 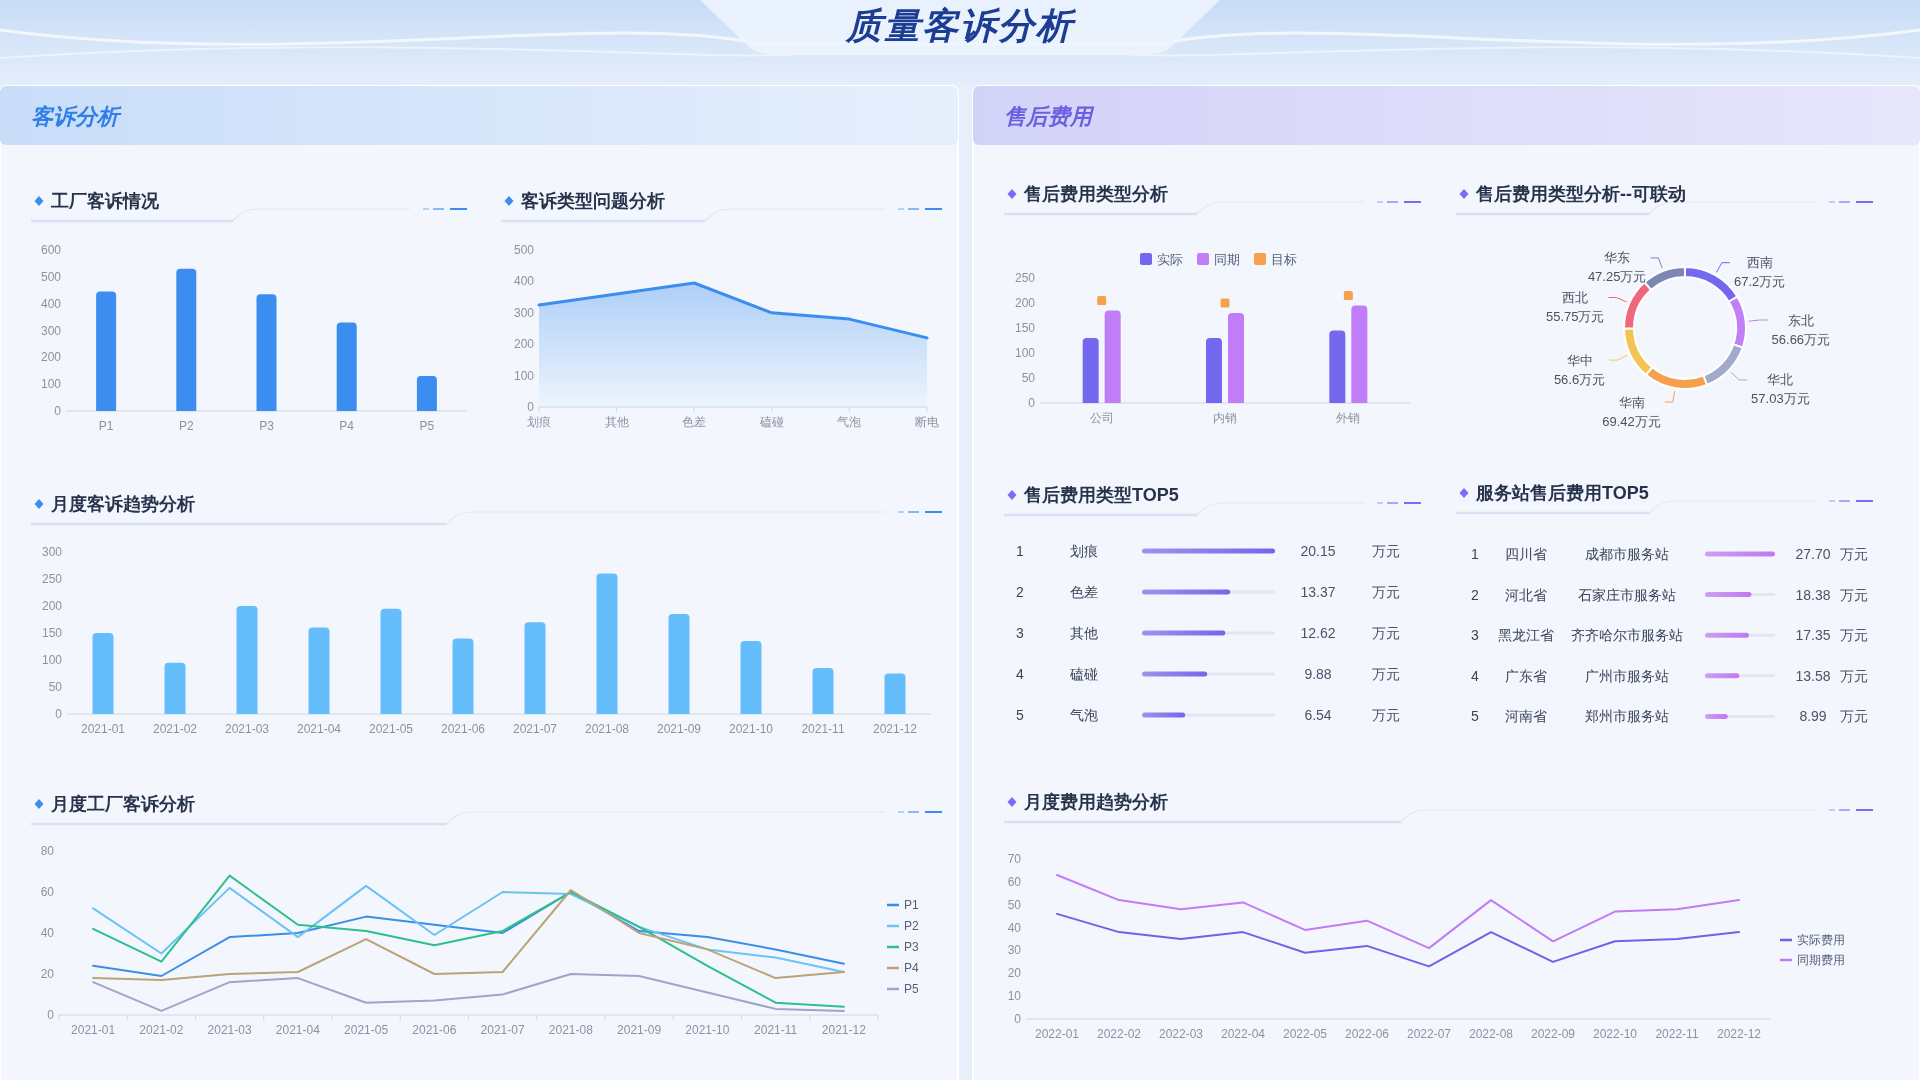 What do you see at coordinates (1014, 973) in the screenshot?
I see `y-tick-label: 20` at bounding box center [1014, 973].